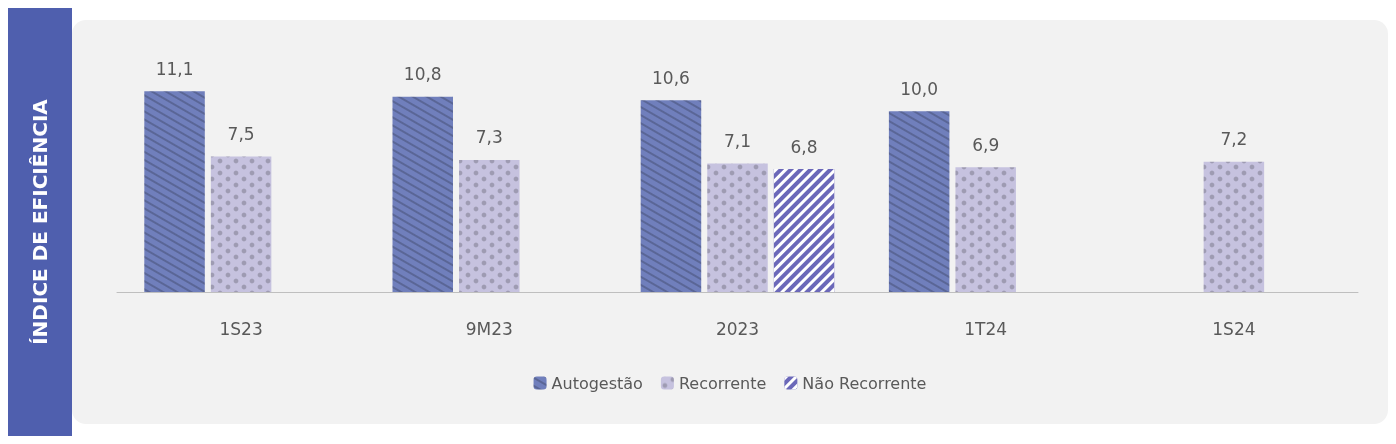 This screenshot has height=444, width=1396. Describe the element at coordinates (722, 383) in the screenshot. I see `legend-label: Recorrente` at that location.